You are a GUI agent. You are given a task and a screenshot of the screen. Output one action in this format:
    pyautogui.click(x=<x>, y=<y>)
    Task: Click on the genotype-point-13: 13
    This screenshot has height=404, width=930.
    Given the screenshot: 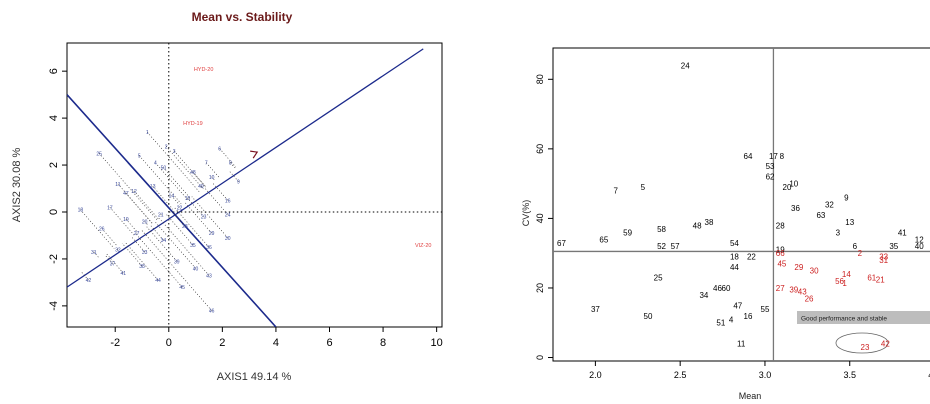 What is the action you would take?
    pyautogui.click(x=153, y=187)
    